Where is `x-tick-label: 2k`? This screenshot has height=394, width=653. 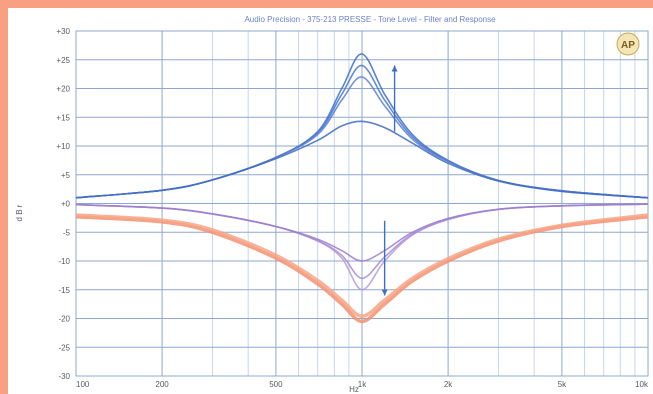 x-tick-label: 2k is located at coordinates (448, 384).